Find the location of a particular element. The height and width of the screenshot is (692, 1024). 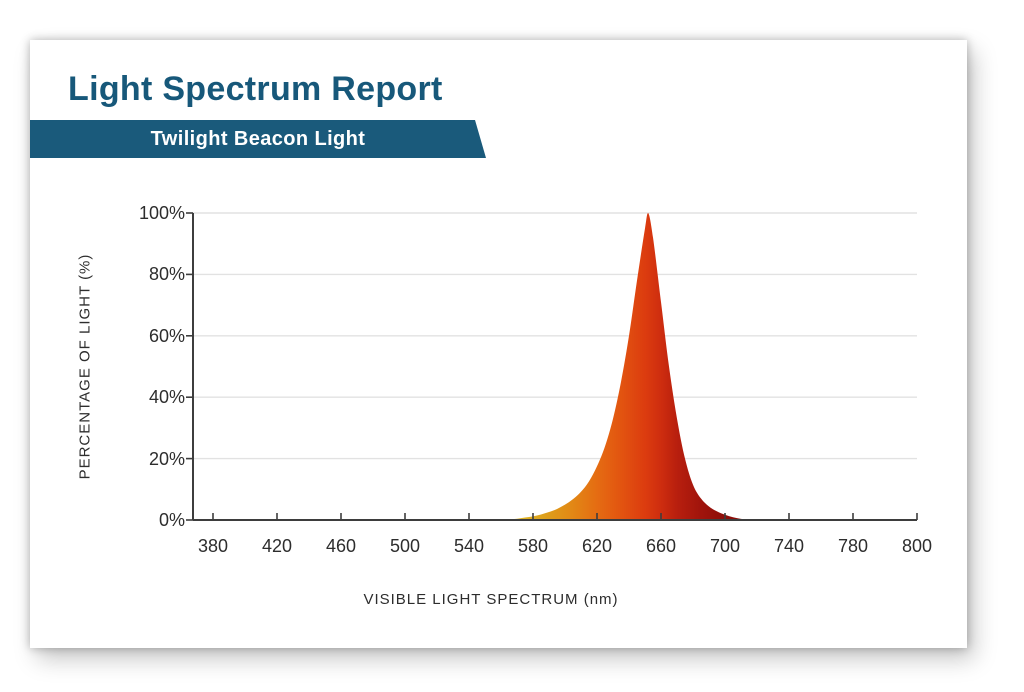

banner-label: Twilight Beacon Light is located at coordinates (258, 138).